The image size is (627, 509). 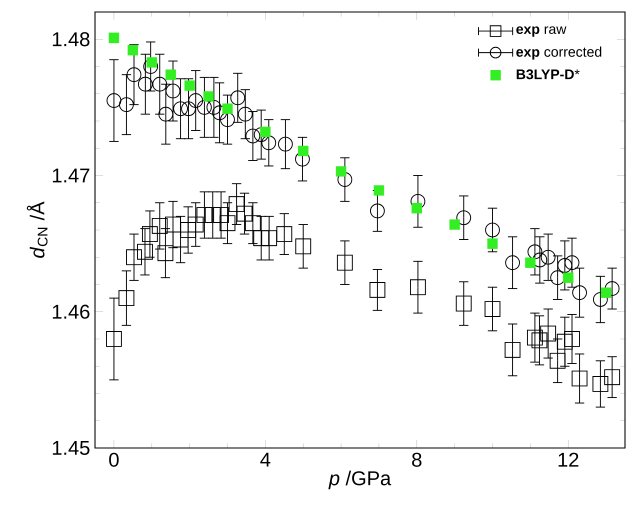 What do you see at coordinates (360, 480) in the screenshot?
I see `x-axis-title: p /GPa` at bounding box center [360, 480].